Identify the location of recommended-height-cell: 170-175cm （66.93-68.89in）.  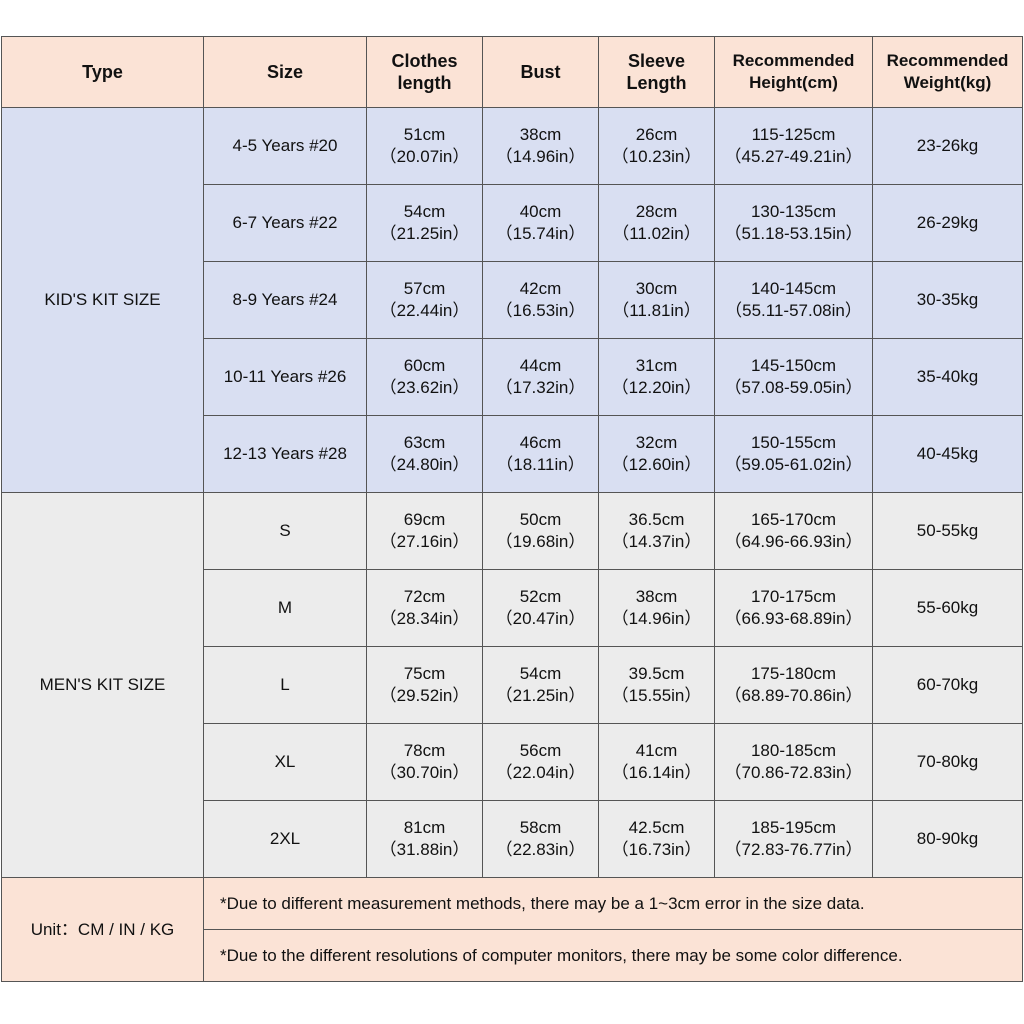
(793, 608).